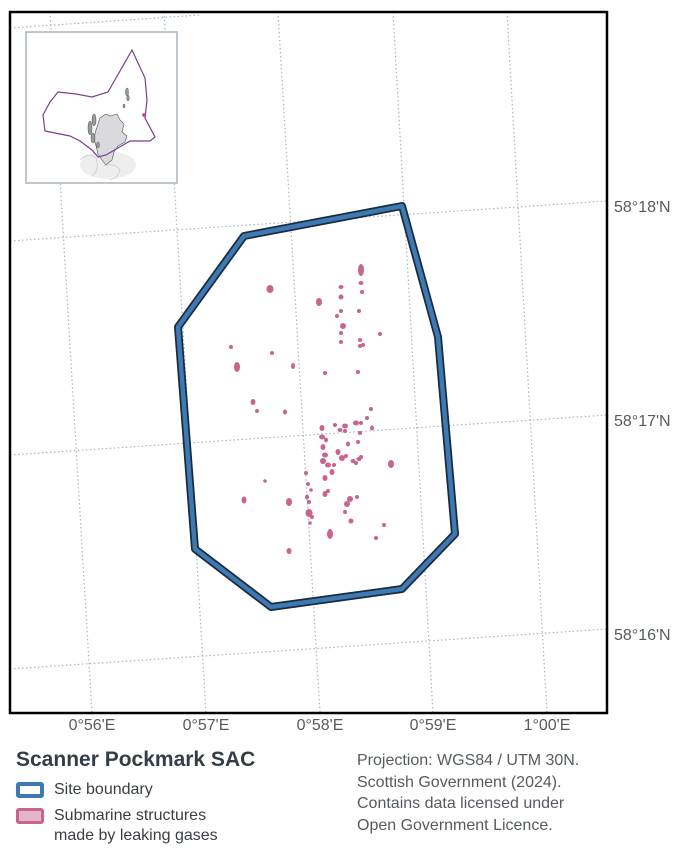 The width and height of the screenshot is (690, 860). I want to click on pockmarks-layer, so click(311, 409).